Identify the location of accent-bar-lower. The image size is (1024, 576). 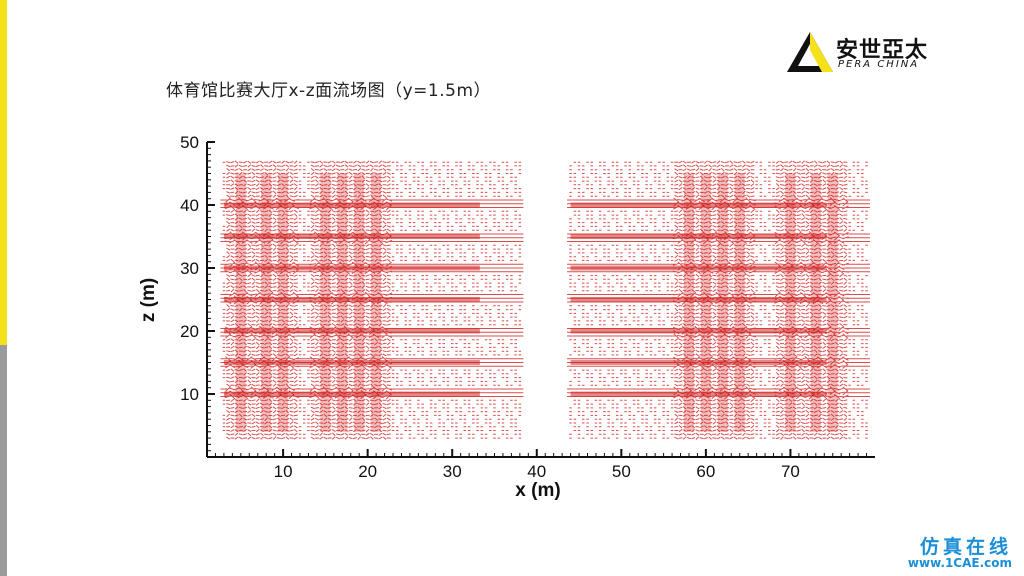
(3, 460).